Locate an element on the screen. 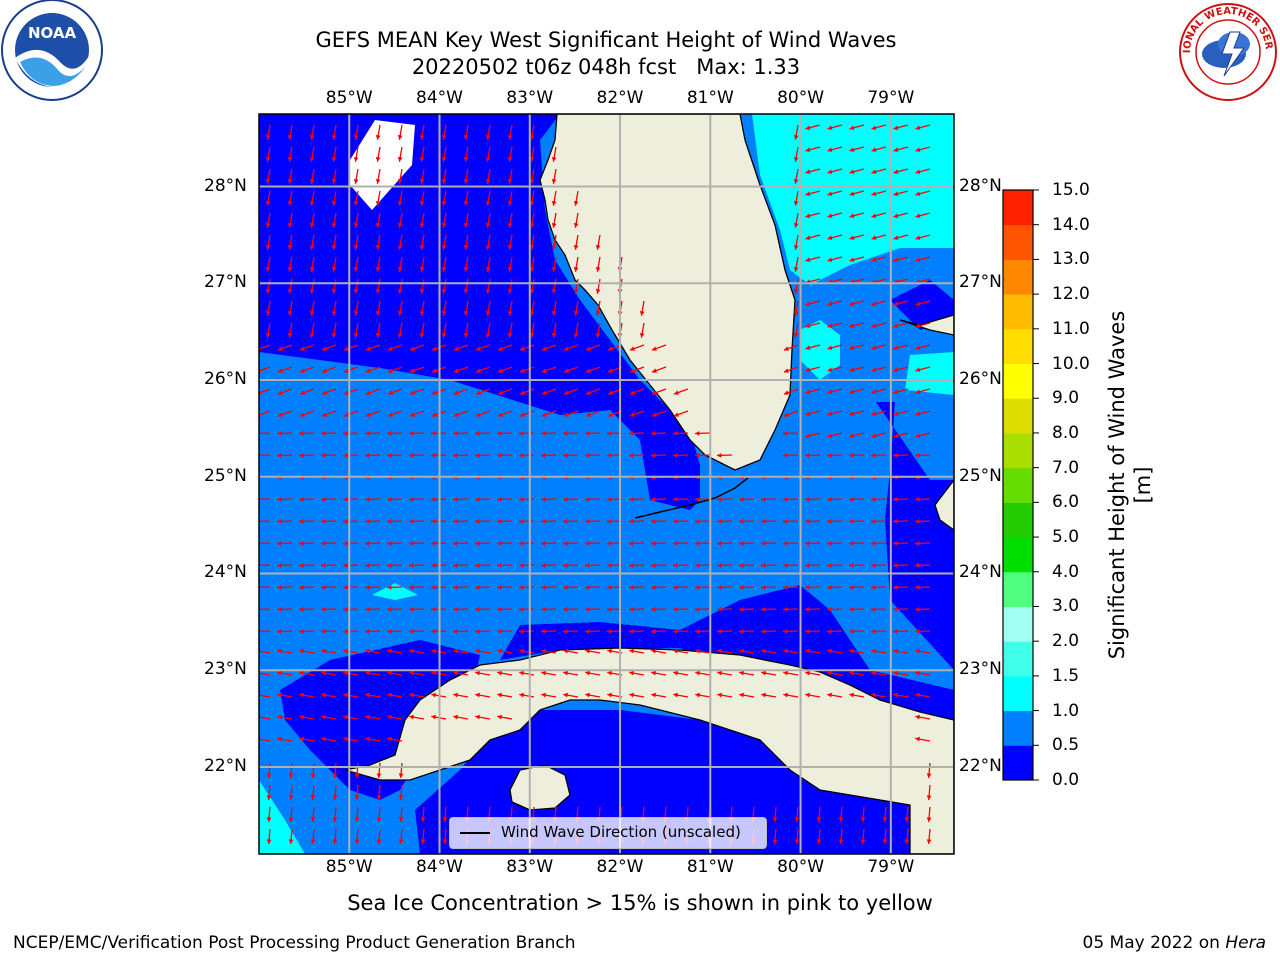  colorbar is located at coordinates (1020, 485).